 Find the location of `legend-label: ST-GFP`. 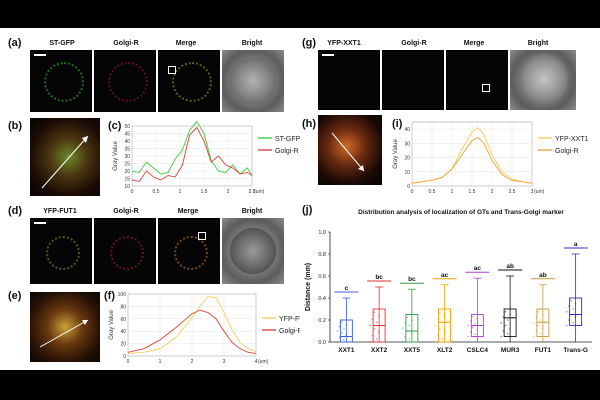

legend-label: ST-GFP is located at coordinates (287, 139).